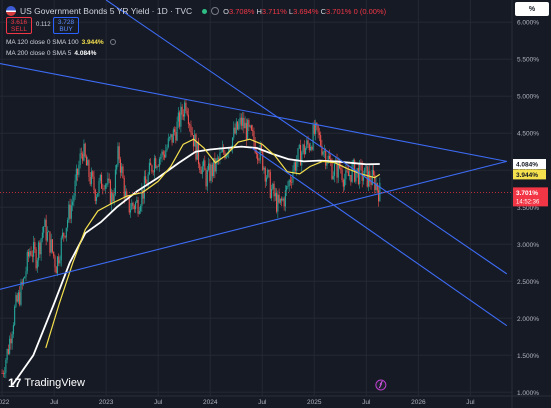 The image size is (551, 408). Describe the element at coordinates (528, 245) in the screenshot. I see `y-tick-label: 3.000%` at that location.